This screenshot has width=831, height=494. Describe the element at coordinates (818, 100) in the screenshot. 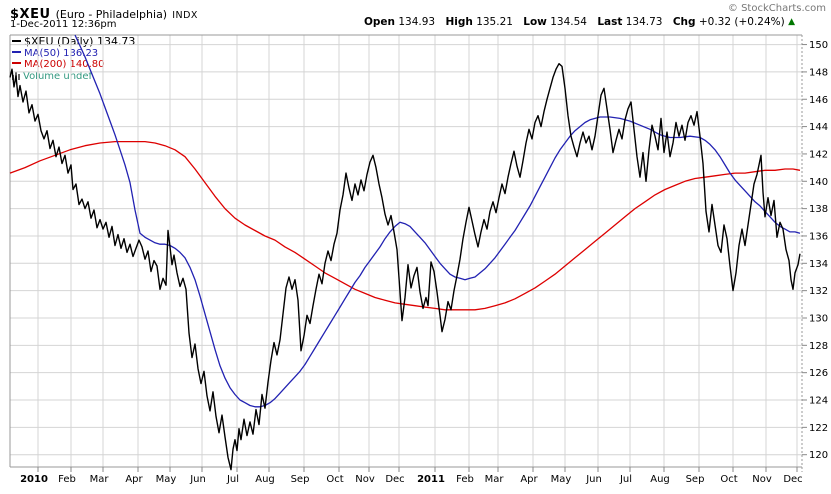

I see `y-axis-tick-label: 146` at that location.